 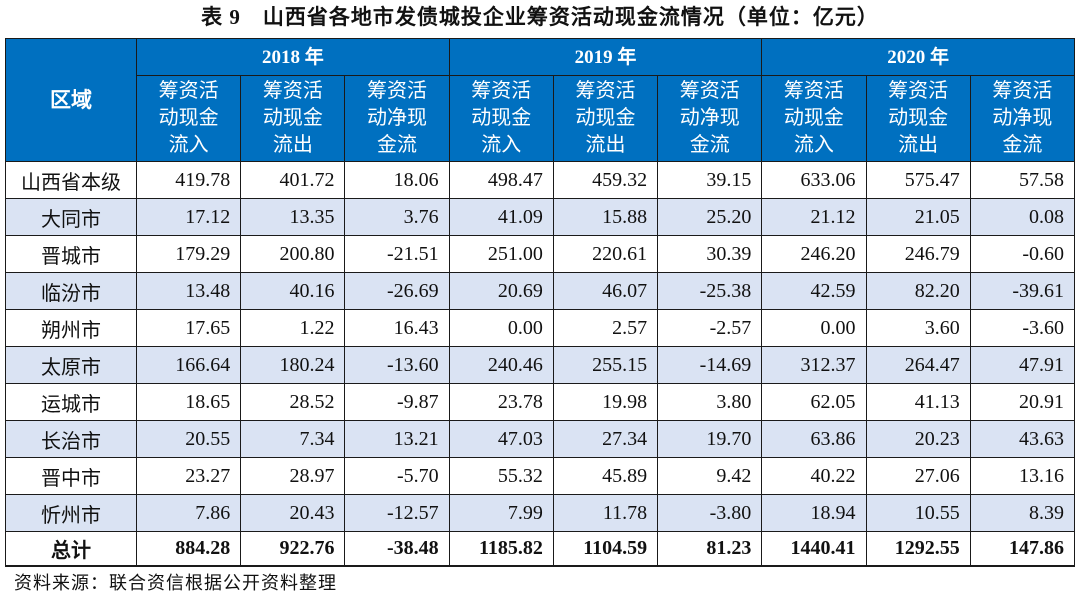 What do you see at coordinates (918, 402) in the screenshot?
I see `value-cell: 41.13` at bounding box center [918, 402].